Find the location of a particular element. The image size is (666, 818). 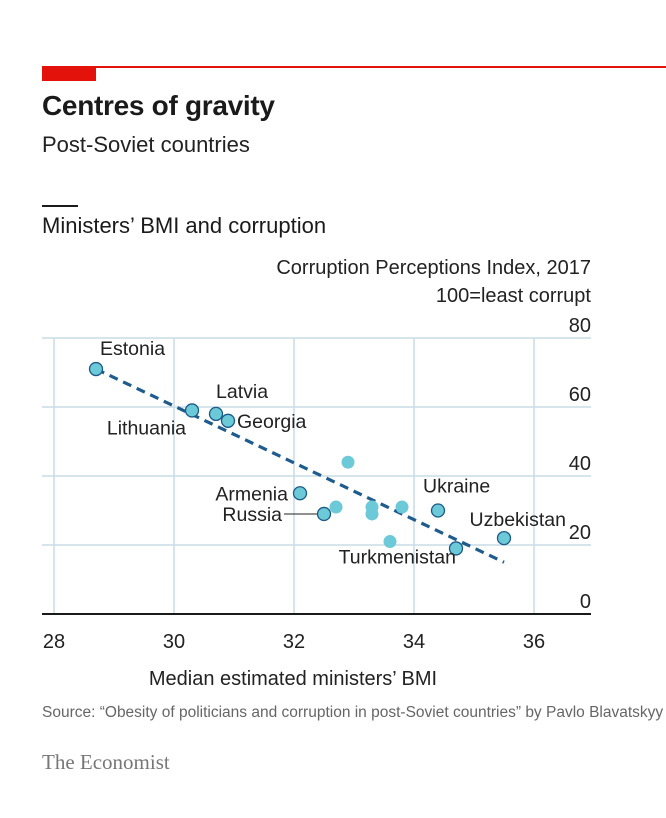

y-tick-label: 80 is located at coordinates (580, 326).